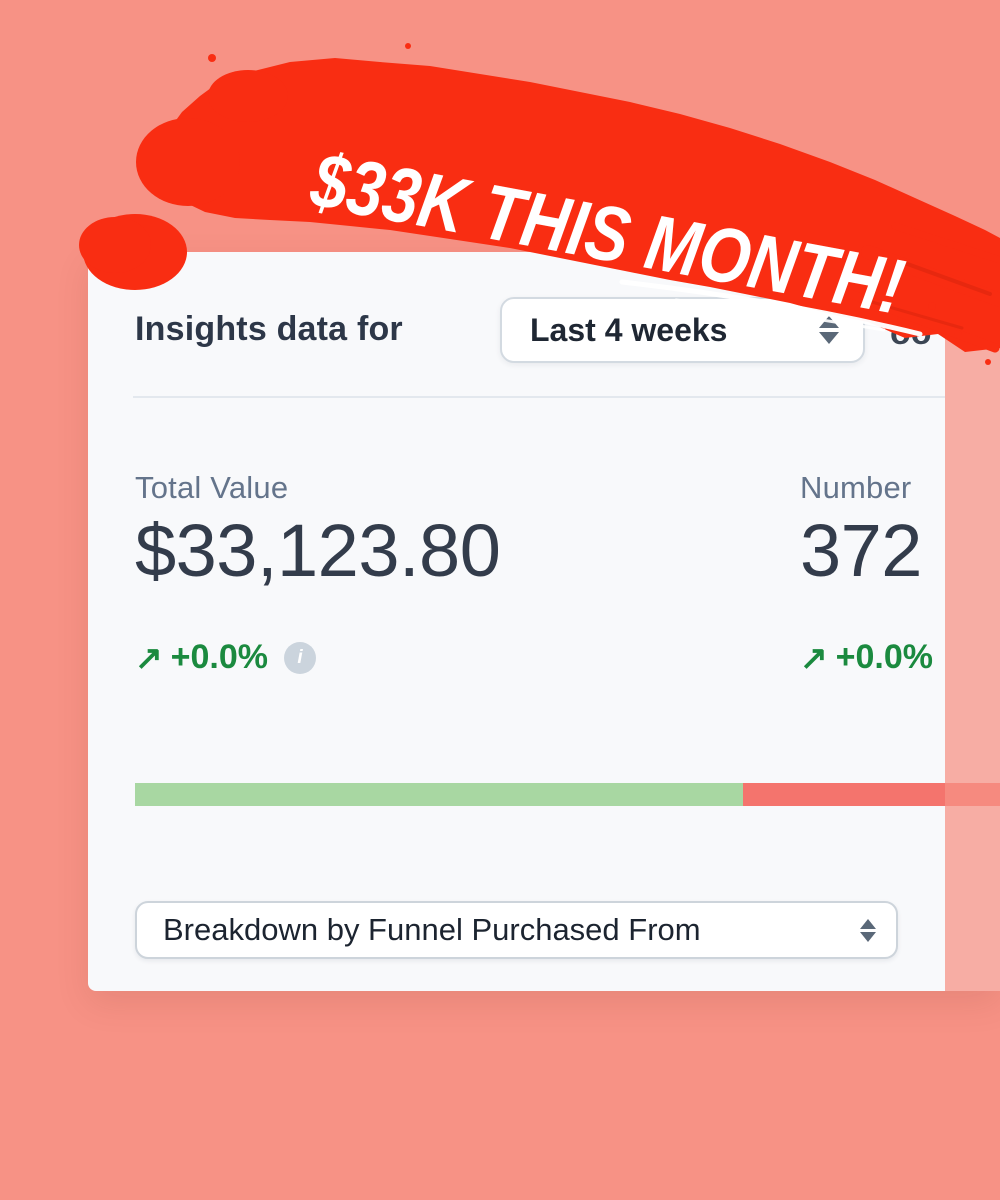 This screenshot has width=1000, height=1200. Describe the element at coordinates (212, 487) in the screenshot. I see `total-value-label: Total Value` at that location.